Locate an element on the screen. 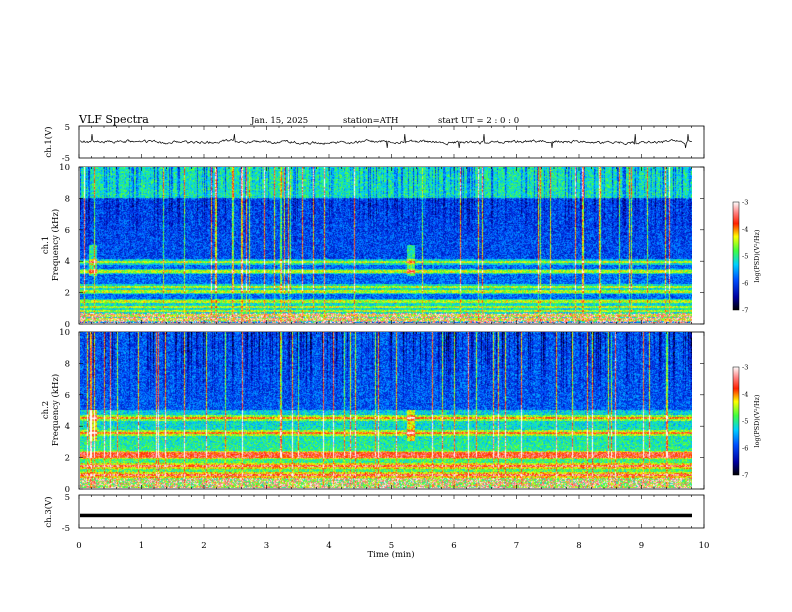 This screenshot has width=792, height=612. ch3-ytick-top: 5 is located at coordinates (67, 498).